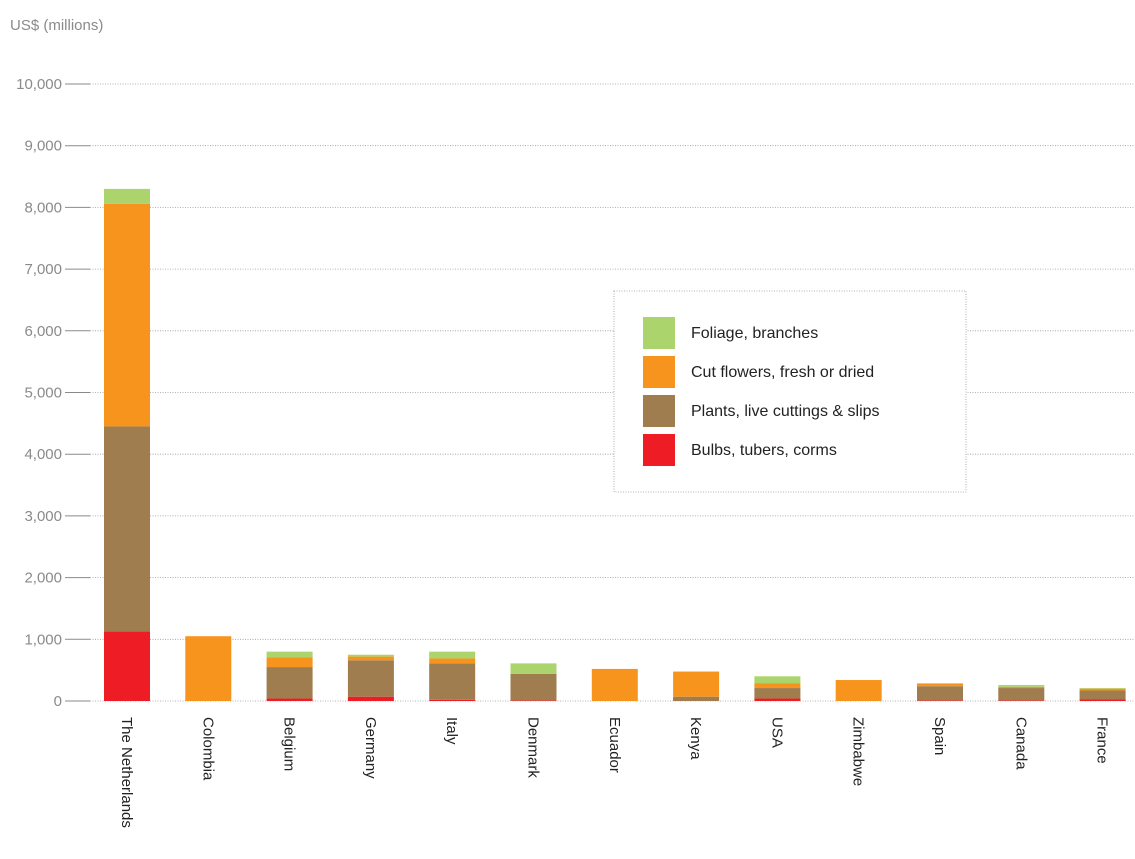 The image size is (1135, 859). I want to click on x-category-label: Belgium, so click(289, 744).